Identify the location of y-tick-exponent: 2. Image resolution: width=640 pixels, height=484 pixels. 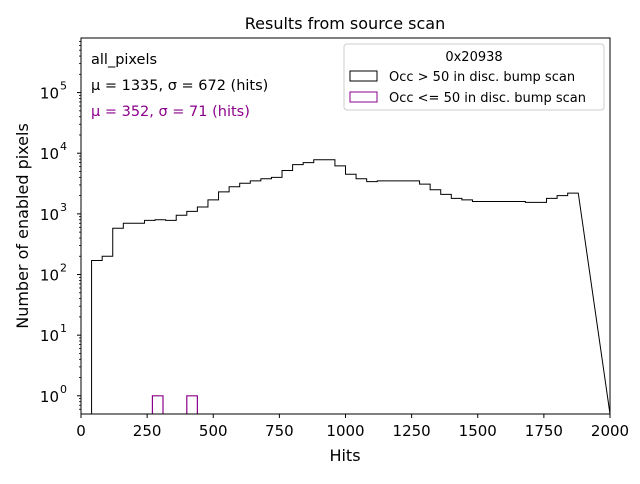
(63, 268).